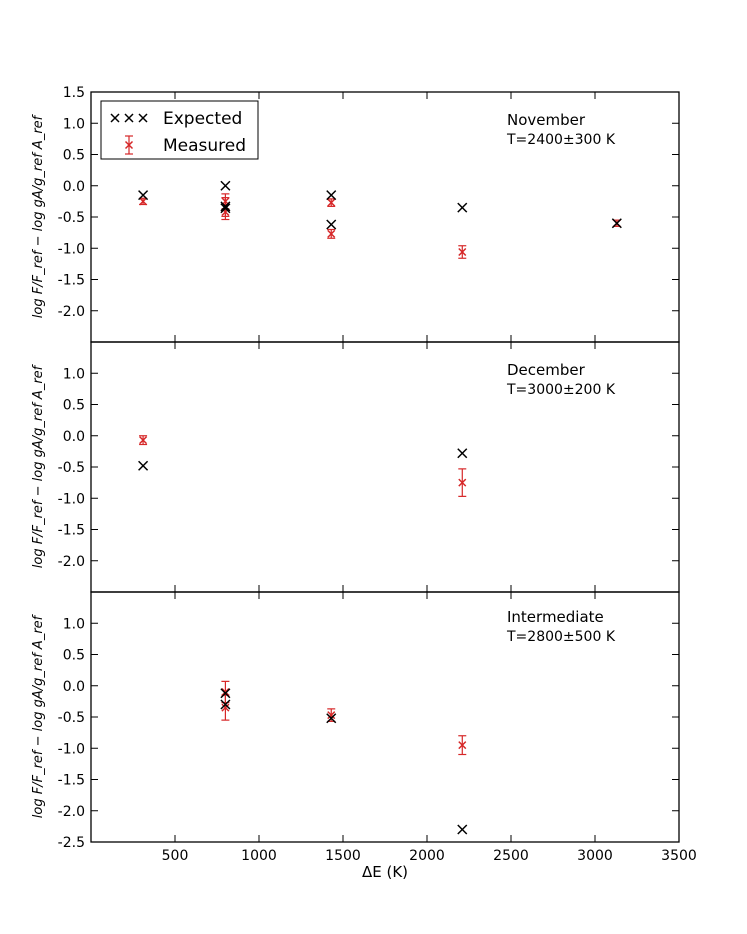 The width and height of the screenshot is (747, 934). I want to click on x-tick-label: 3000, so click(595, 856).